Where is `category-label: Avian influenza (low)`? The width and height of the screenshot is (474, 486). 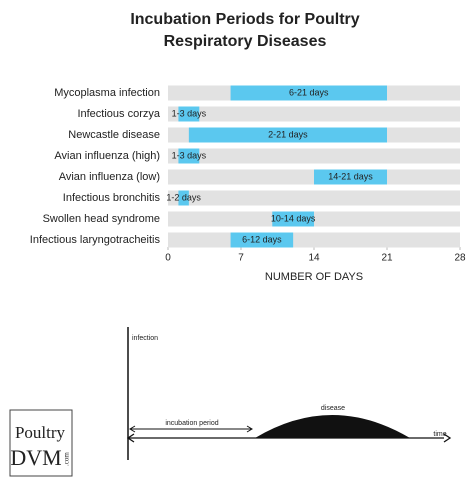
category-label: Avian influenza (low) is located at coordinates (109, 177).